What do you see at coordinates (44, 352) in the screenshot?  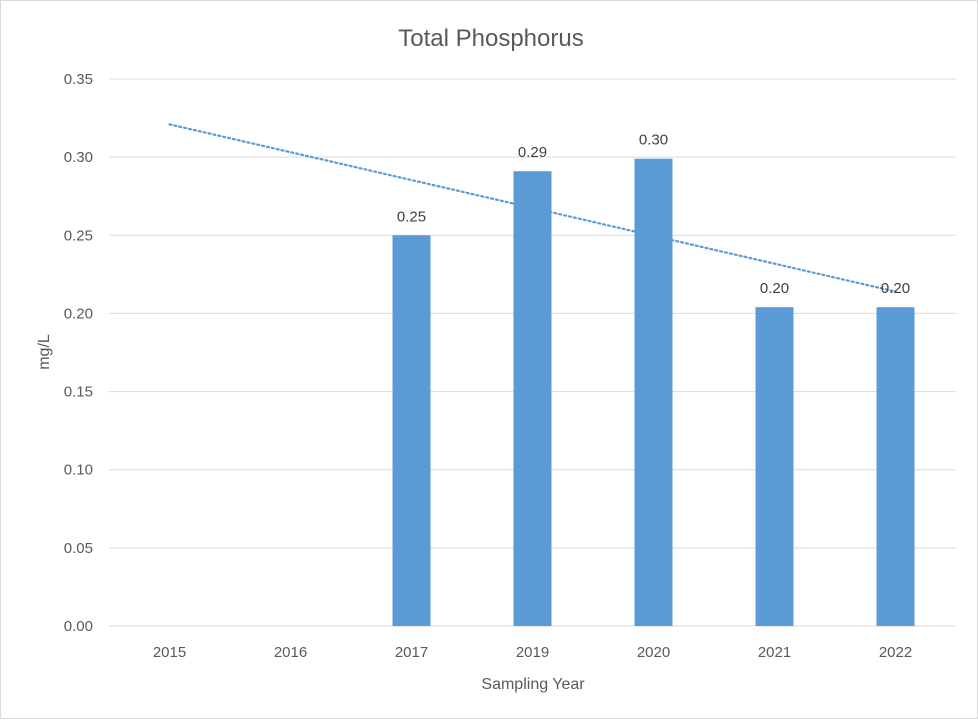 I see `y-axis-label: mg/L` at bounding box center [44, 352].